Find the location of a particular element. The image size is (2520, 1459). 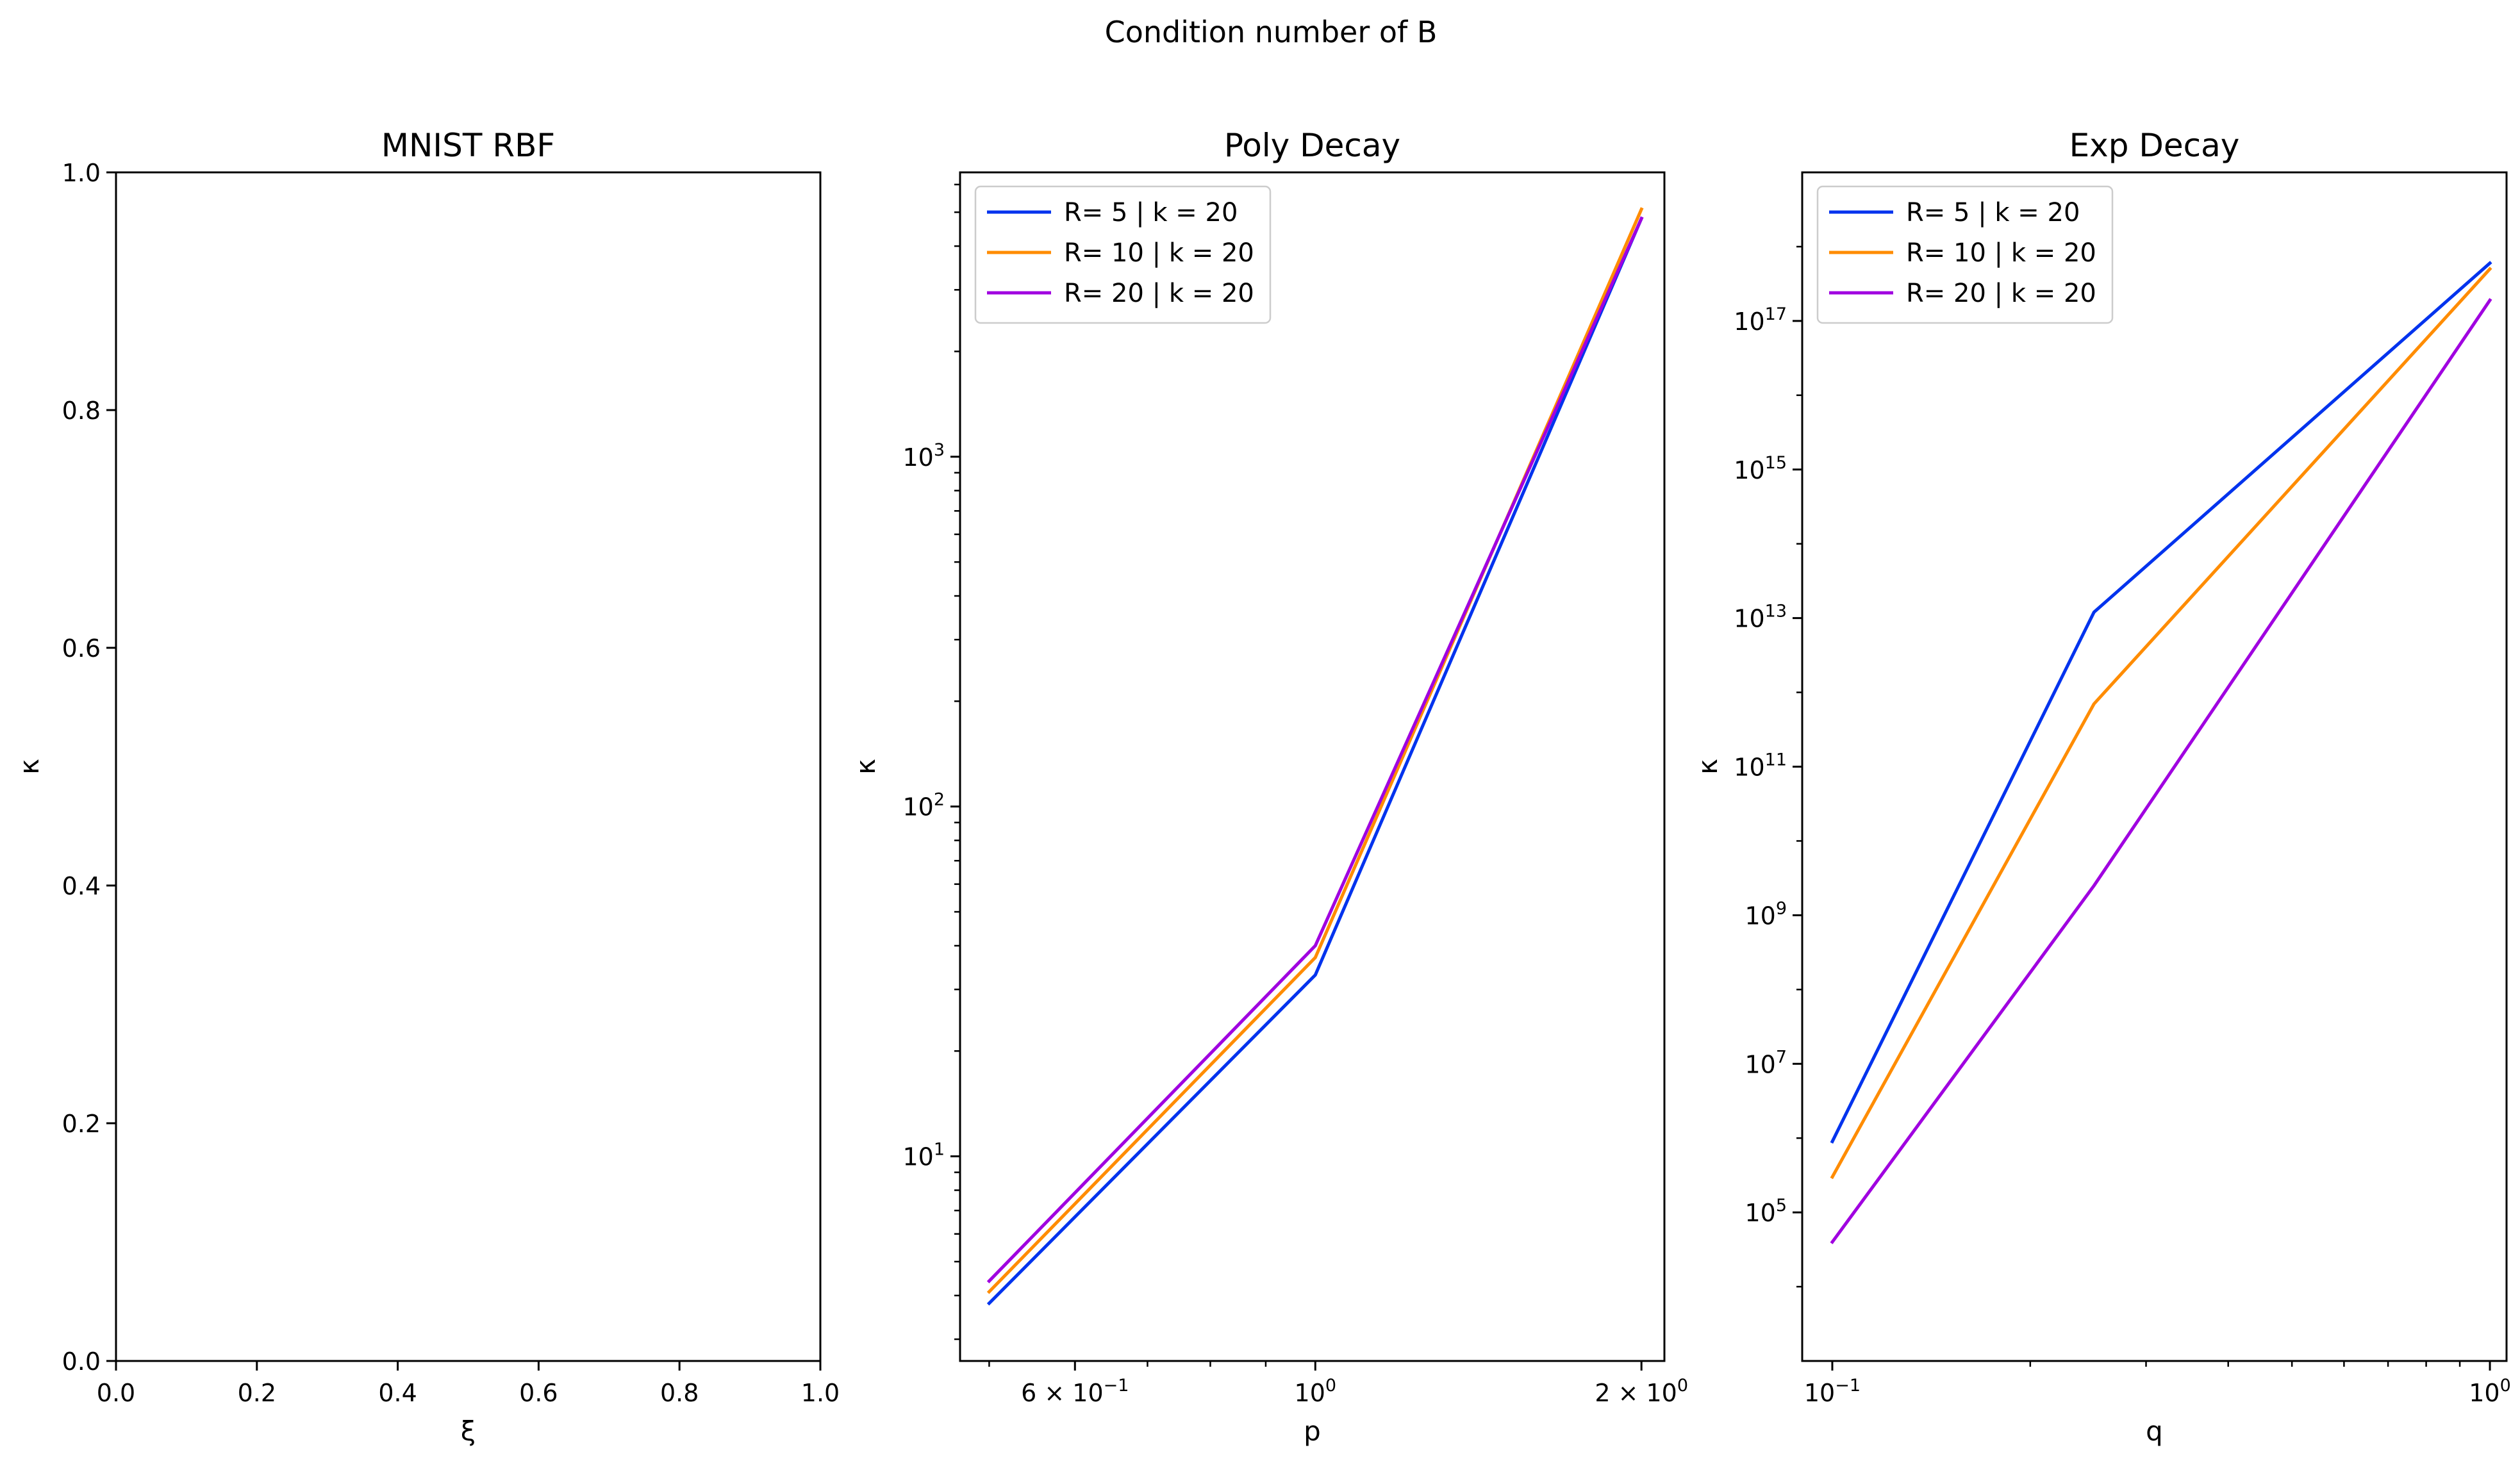

x-tick-label: 0.6 is located at coordinates (538, 1393).